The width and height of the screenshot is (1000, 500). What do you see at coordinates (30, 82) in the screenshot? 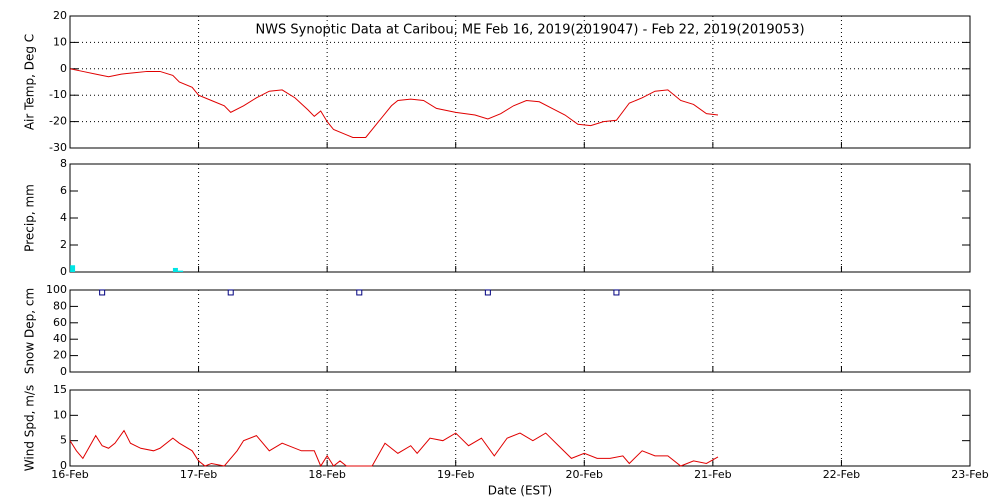
I see `y-axis-label: Air Temp, Deg C` at bounding box center [30, 82].